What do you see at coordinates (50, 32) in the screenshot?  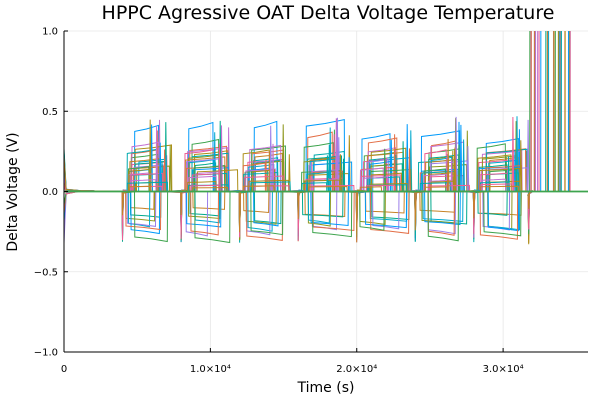 I see `y-tick-label: 1.0` at bounding box center [50, 32].